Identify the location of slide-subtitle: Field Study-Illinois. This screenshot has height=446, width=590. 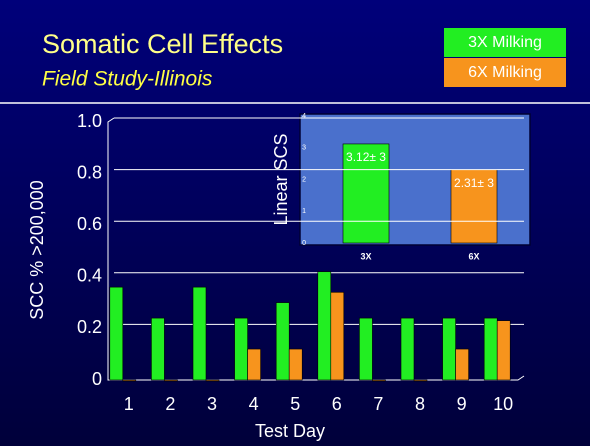
(127, 79).